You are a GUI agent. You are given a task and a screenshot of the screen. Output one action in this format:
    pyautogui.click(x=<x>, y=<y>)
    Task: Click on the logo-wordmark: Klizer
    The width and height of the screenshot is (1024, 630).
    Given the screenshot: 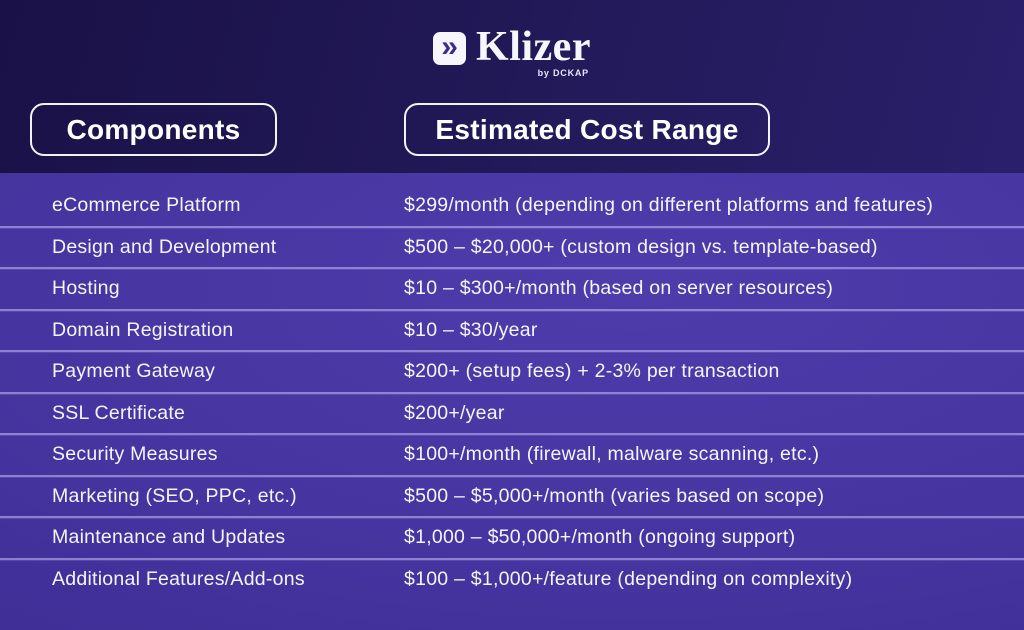 What is the action you would take?
    pyautogui.click(x=533, y=47)
    